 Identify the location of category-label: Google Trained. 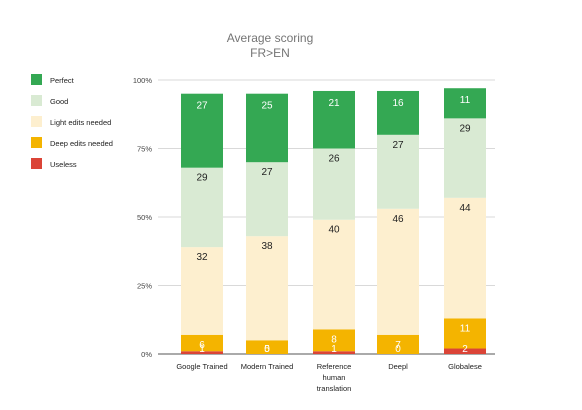
(201, 366).